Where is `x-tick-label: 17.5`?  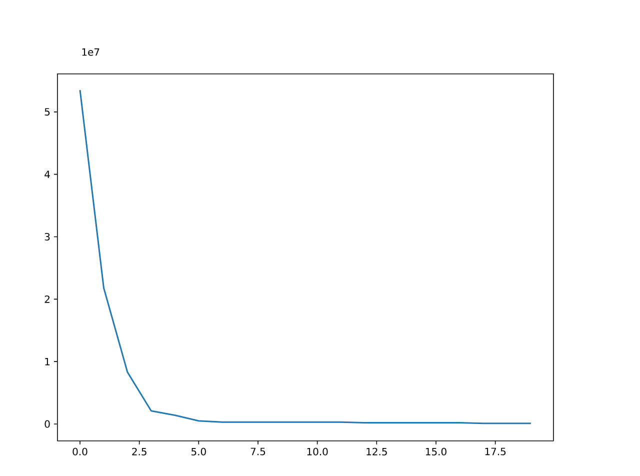 x-tick-label: 17.5 is located at coordinates (495, 452).